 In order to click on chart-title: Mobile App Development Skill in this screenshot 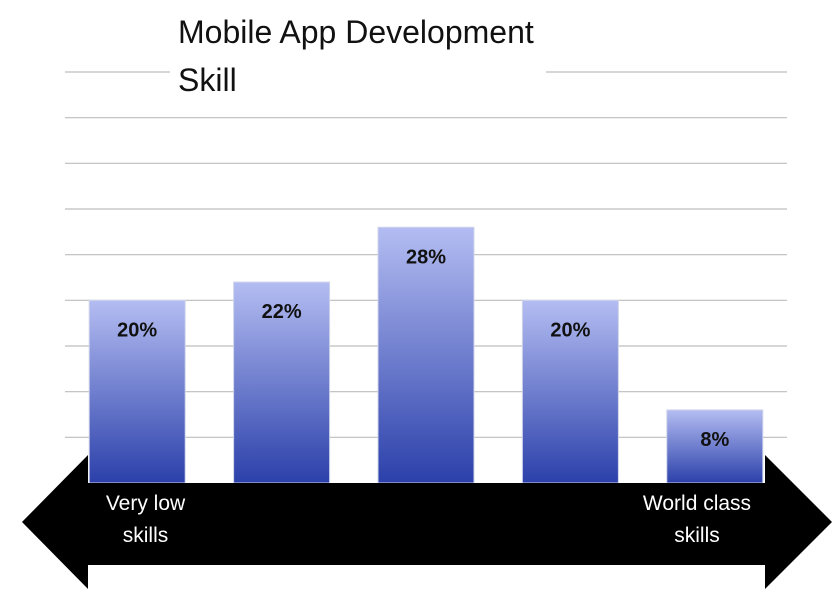, I will do `click(358, 56)`.